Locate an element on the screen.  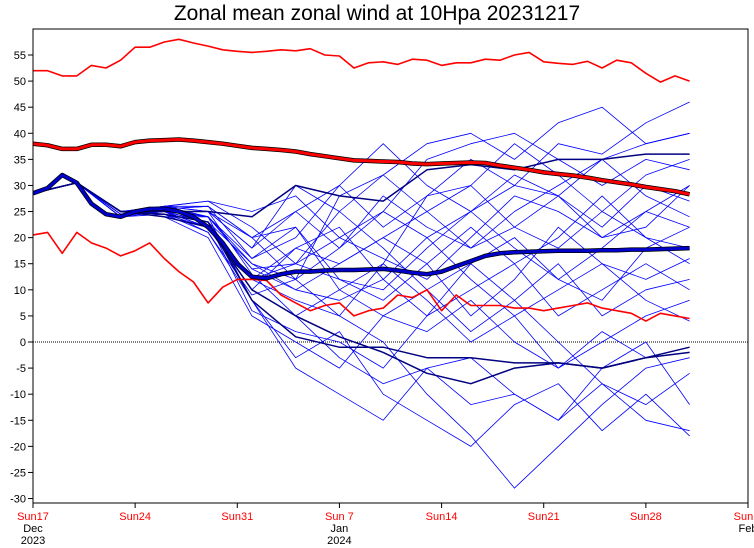
x-tick-label: Sun31 is located at coordinates (237, 517).